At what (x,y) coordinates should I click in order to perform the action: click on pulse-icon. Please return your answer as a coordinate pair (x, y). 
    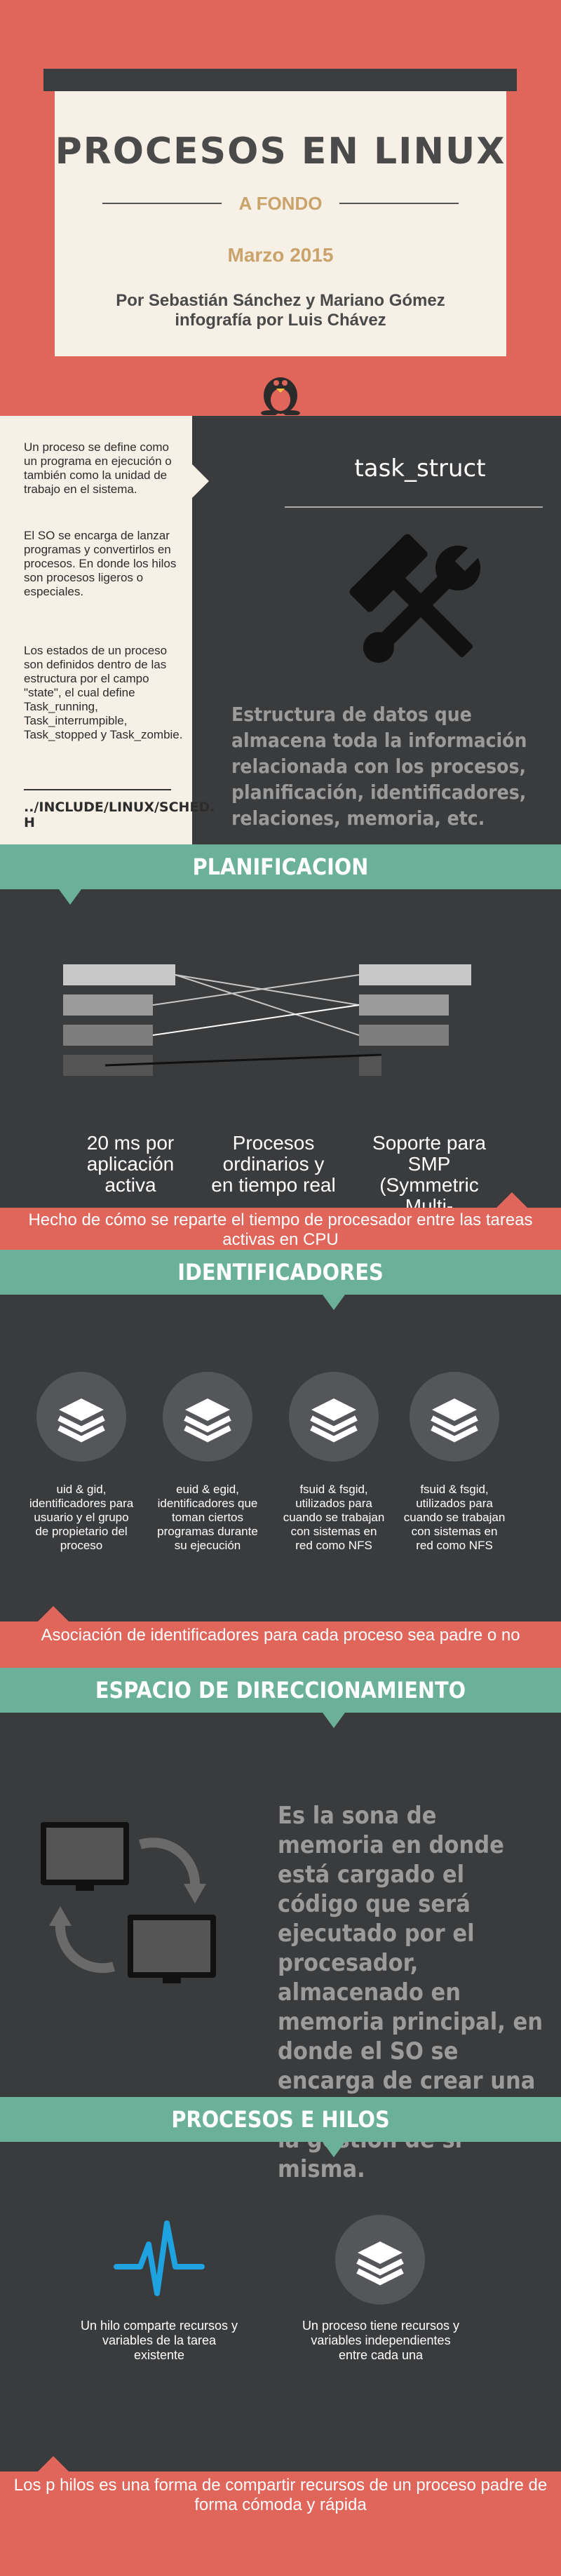
    Looking at the image, I should click on (159, 2258).